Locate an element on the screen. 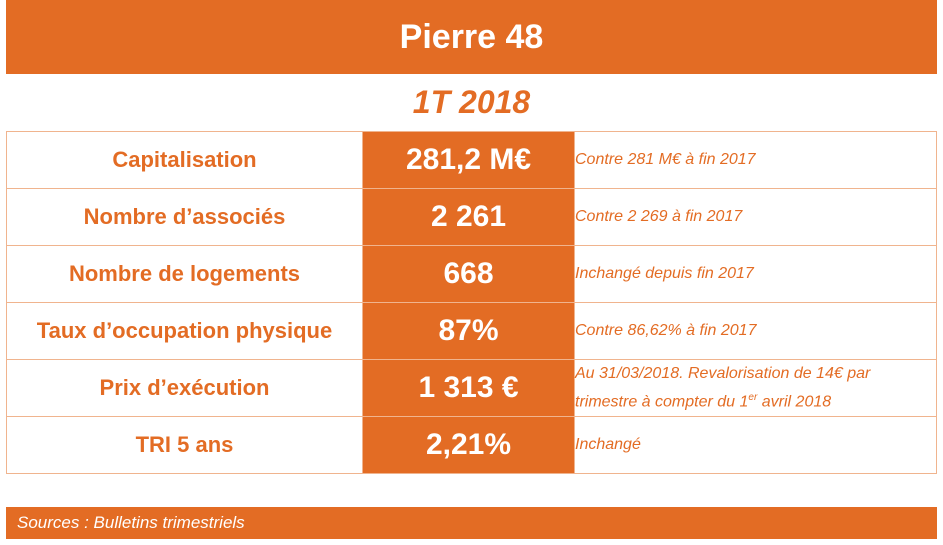 Image resolution: width=943 pixels, height=545 pixels. row-note: Inchangé depuis fin 2017 is located at coordinates (755, 274).